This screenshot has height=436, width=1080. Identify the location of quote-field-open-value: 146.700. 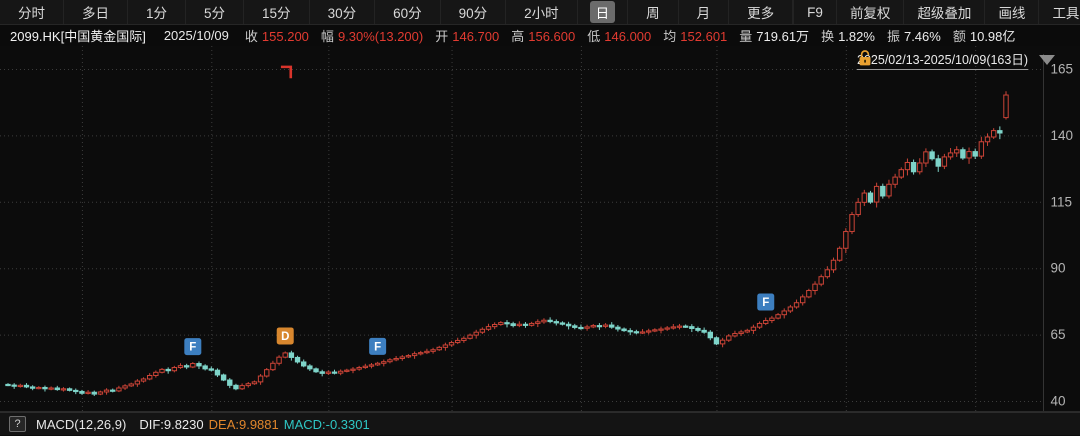
(476, 36).